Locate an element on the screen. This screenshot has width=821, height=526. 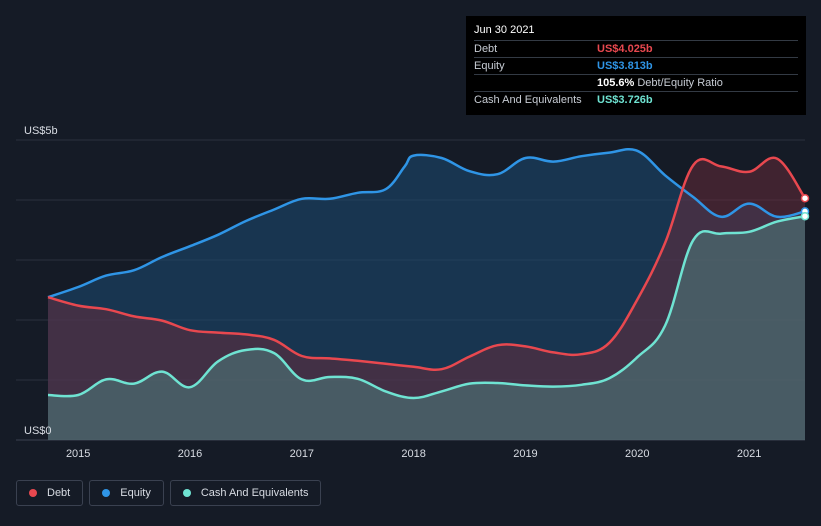
legend-label-cash: Cash And Equivalents is located at coordinates (254, 493).